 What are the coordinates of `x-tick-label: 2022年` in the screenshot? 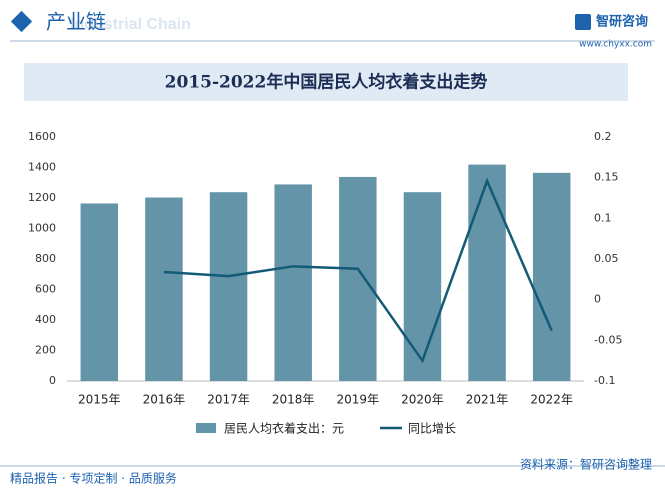 It's located at (551, 400).